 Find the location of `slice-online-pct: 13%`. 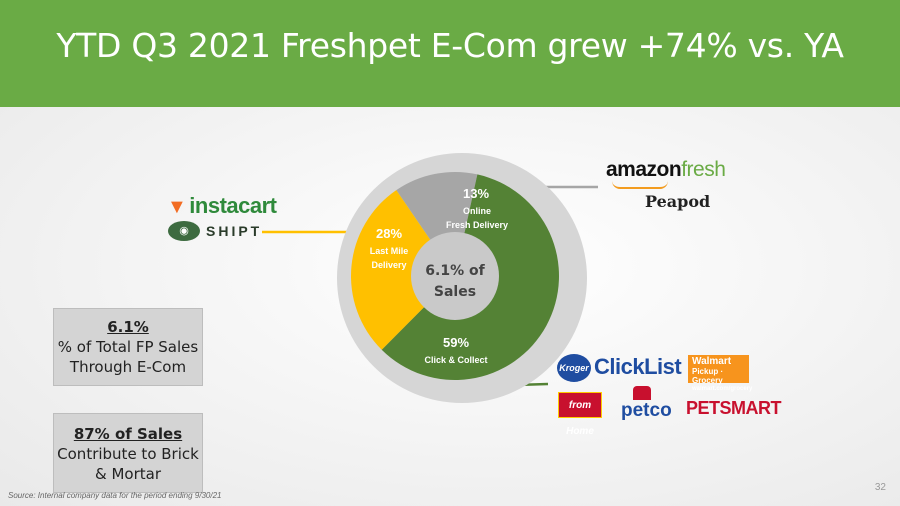

slice-online-pct: 13% is located at coordinates (476, 193).